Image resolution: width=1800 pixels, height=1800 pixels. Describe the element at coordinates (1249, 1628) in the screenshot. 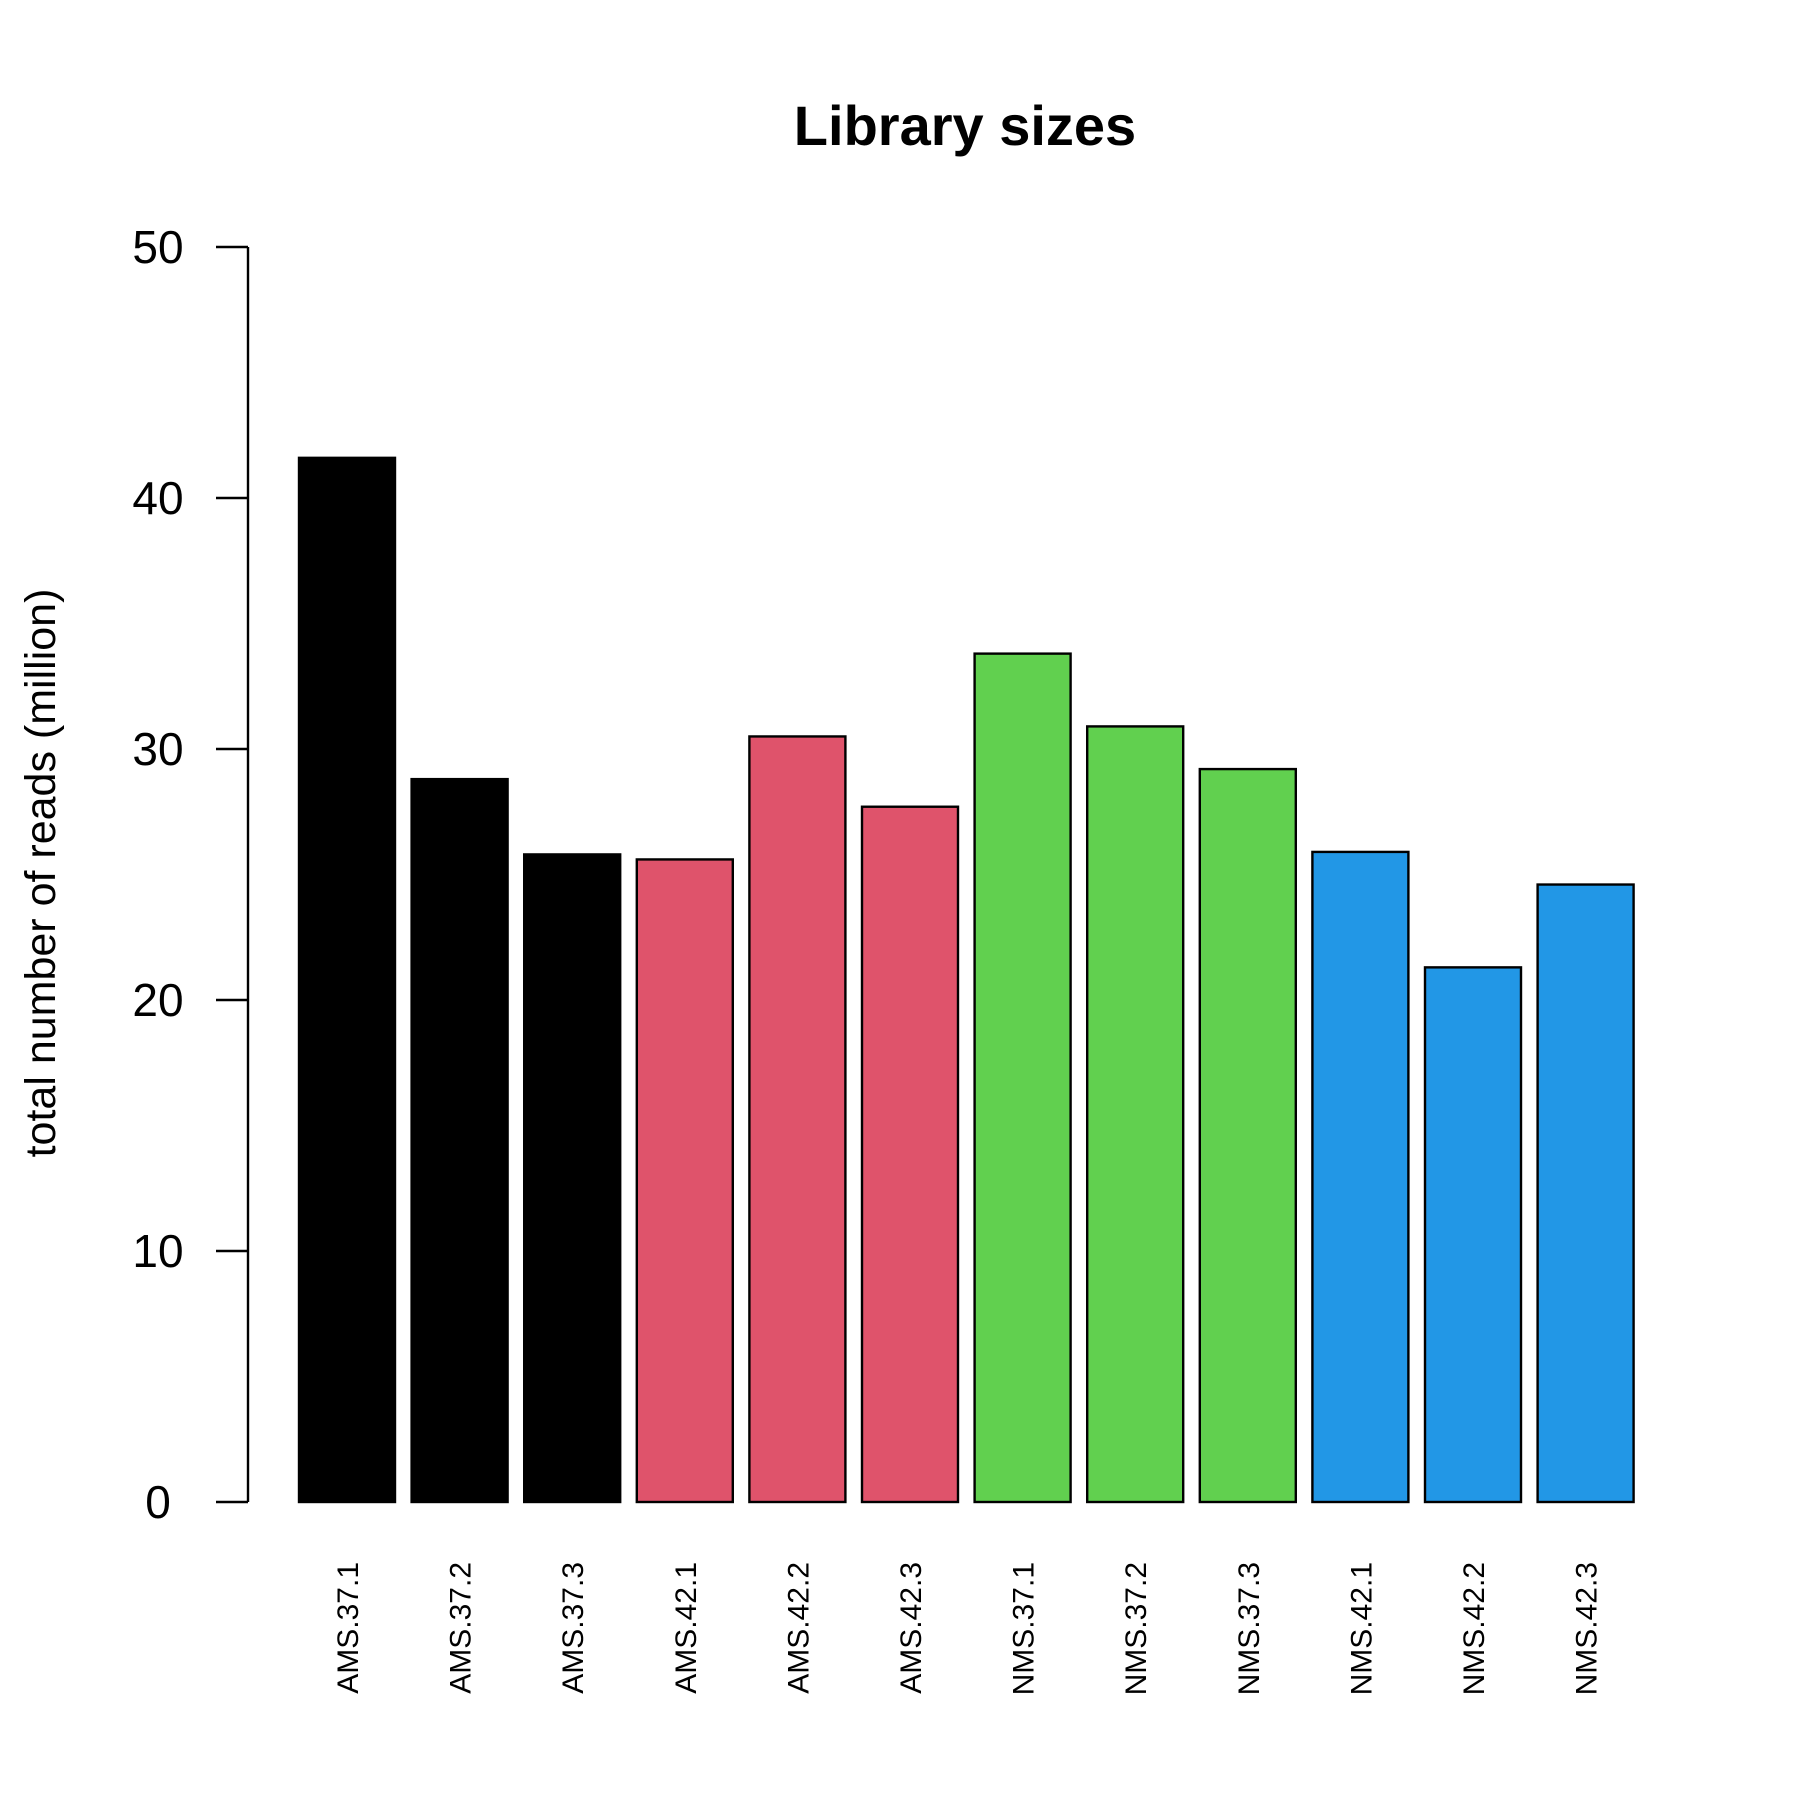

I see `x-tick-label: NMS.37.3` at that location.